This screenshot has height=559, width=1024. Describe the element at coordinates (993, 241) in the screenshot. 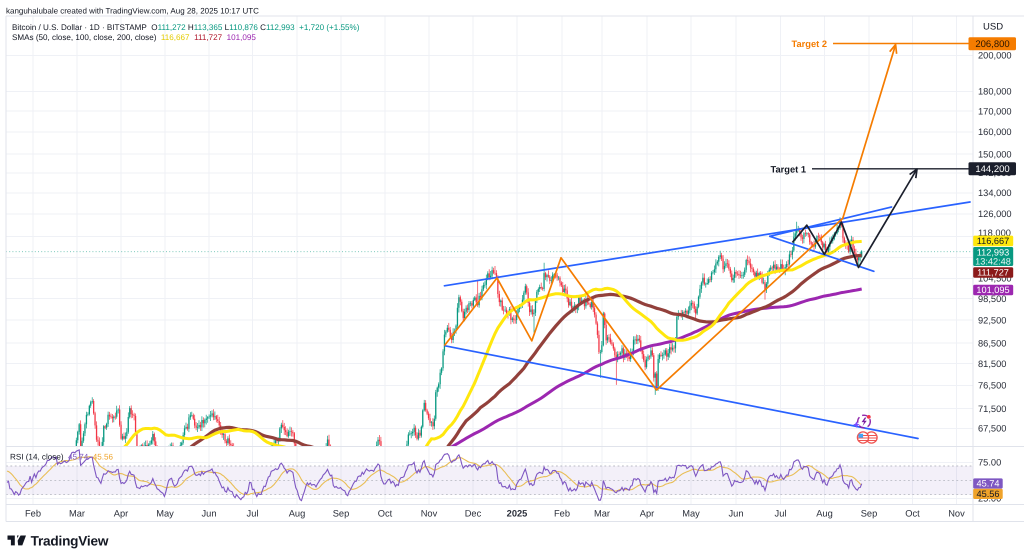

I see `svg-text: 116,667` at that location.